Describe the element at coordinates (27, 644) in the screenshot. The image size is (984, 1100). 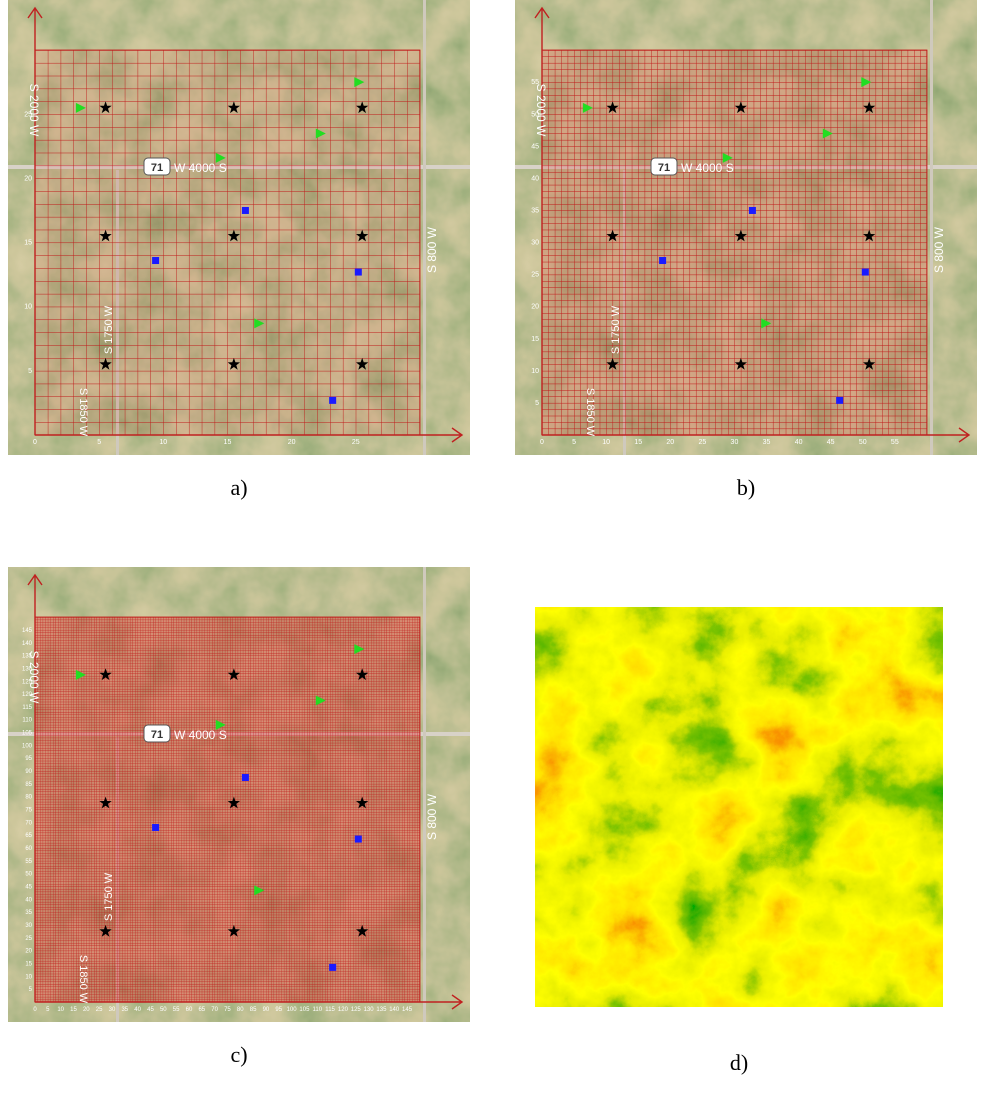
I see `y-tick-label: 140` at that location.